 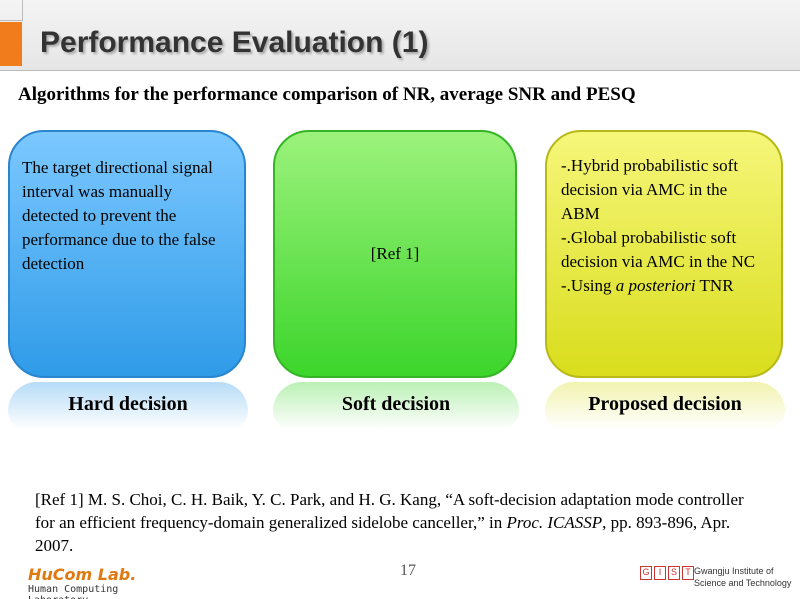 I want to click on text: -.Using, so click(x=586, y=285).